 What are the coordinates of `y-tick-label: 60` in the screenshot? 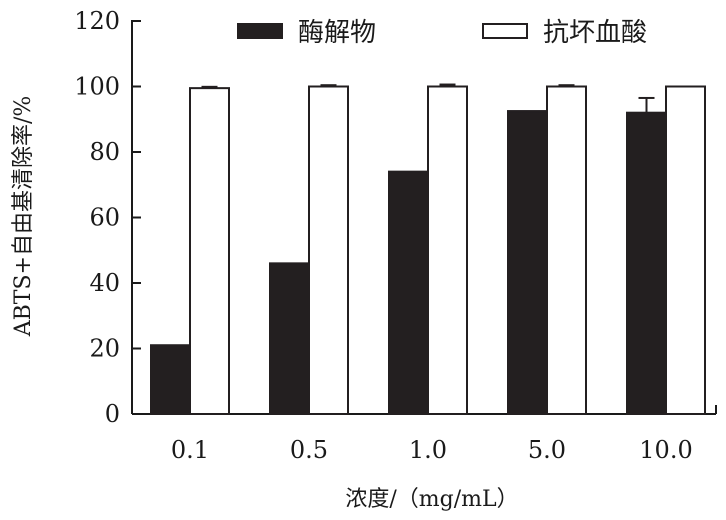 It's located at (104, 218).